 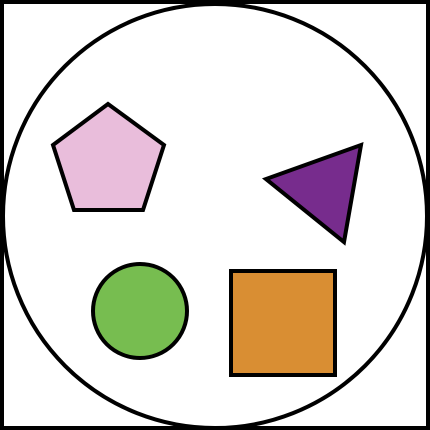 I want to click on green-circle, so click(x=140, y=311).